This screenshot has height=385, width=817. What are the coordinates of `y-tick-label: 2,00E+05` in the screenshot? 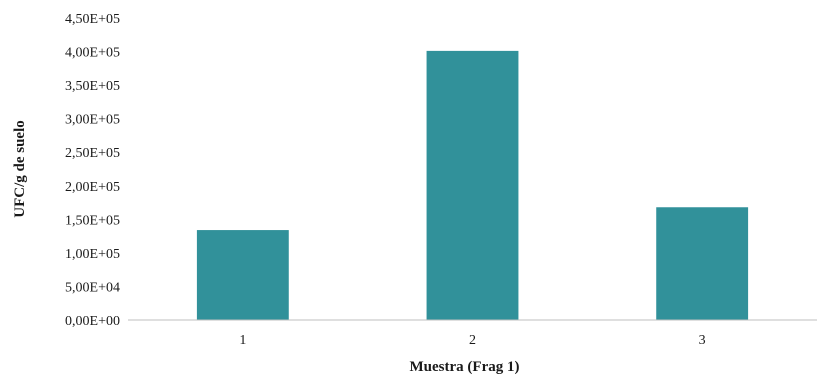 It's located at (92, 187).